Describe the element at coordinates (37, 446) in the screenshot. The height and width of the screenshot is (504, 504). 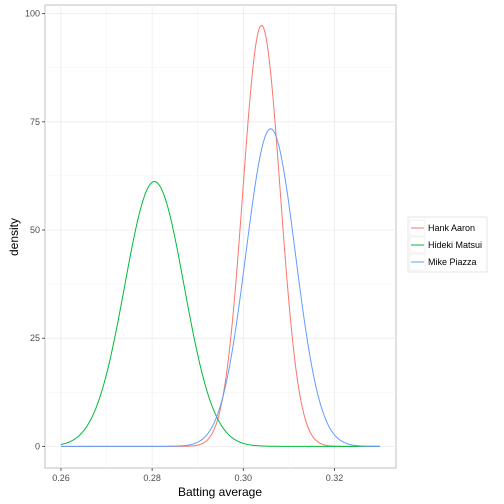
I see `y-tick-label: 0` at that location.